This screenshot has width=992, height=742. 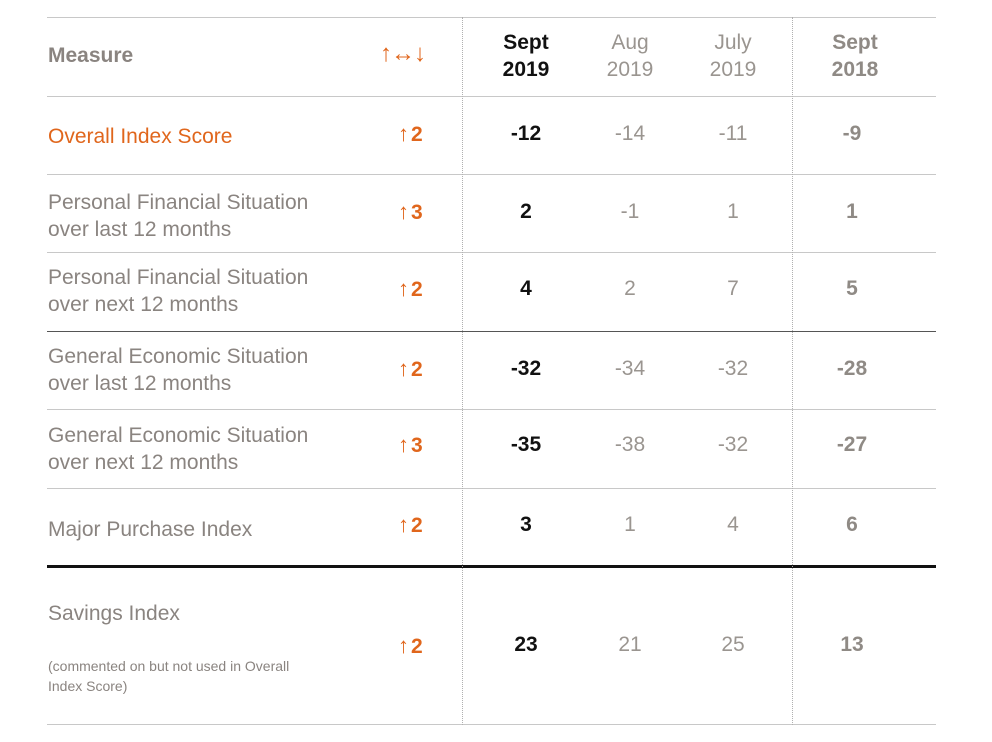 I want to click on cell-sept-2018: -9, so click(x=852, y=133).